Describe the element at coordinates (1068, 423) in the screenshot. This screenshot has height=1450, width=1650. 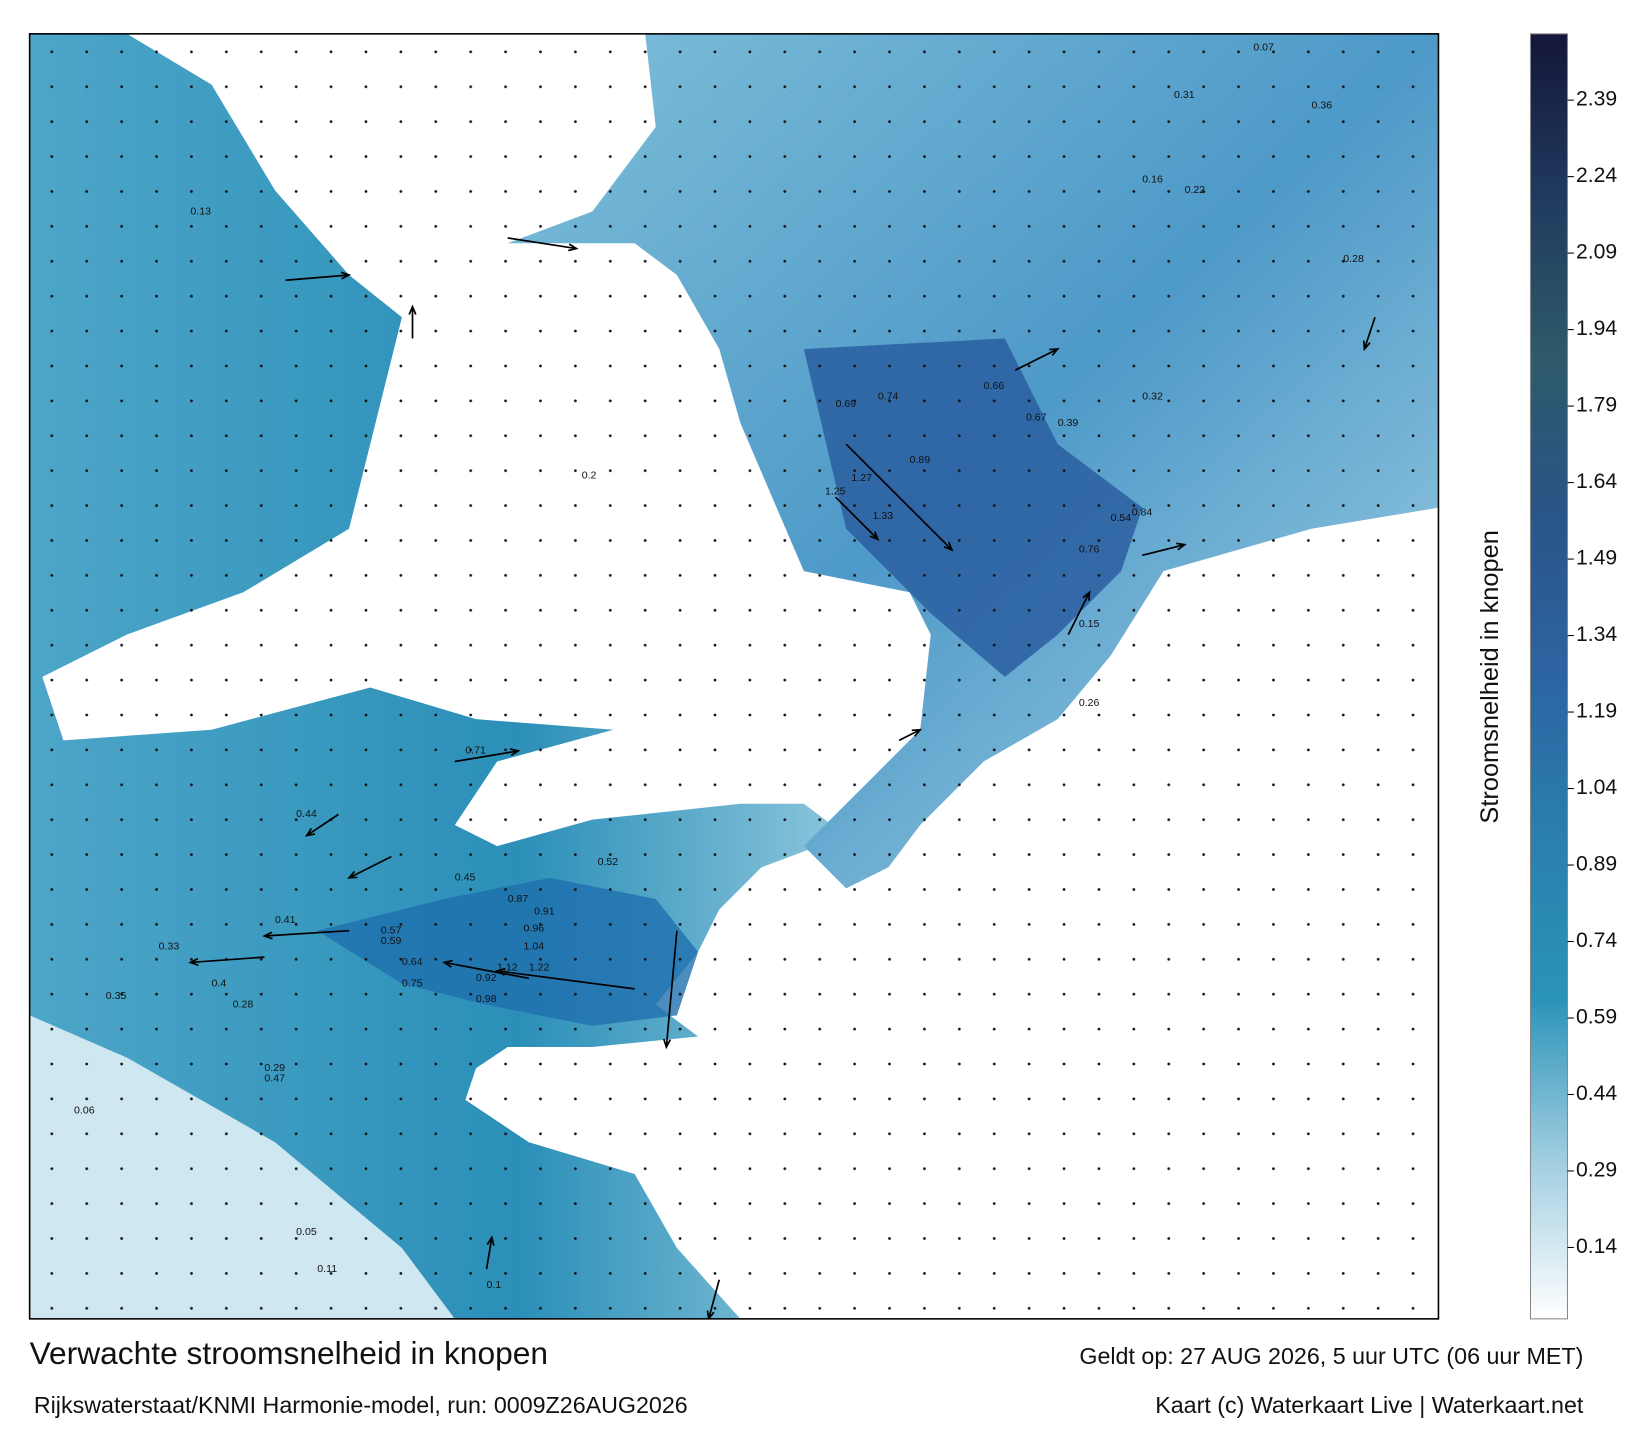
I see `speed-label: 0.39` at that location.